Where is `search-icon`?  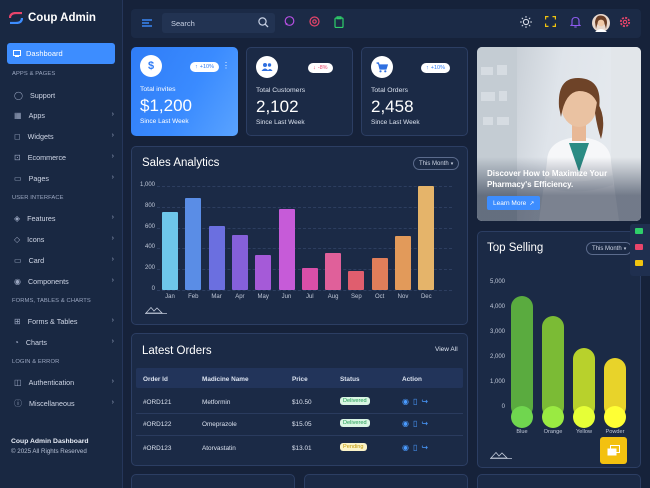 search-icon is located at coordinates (263, 22).